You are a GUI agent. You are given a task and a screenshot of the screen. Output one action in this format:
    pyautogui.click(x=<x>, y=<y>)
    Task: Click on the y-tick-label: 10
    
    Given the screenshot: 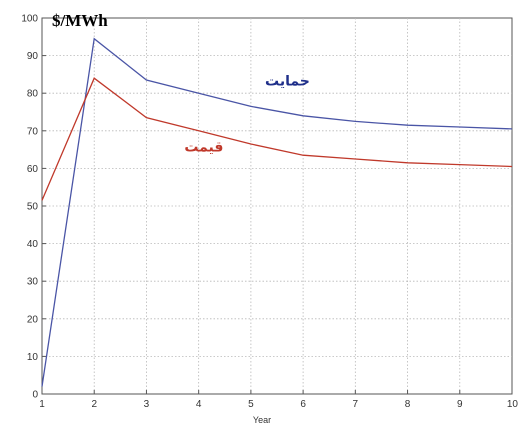 What is the action you would take?
    pyautogui.click(x=33, y=357)
    